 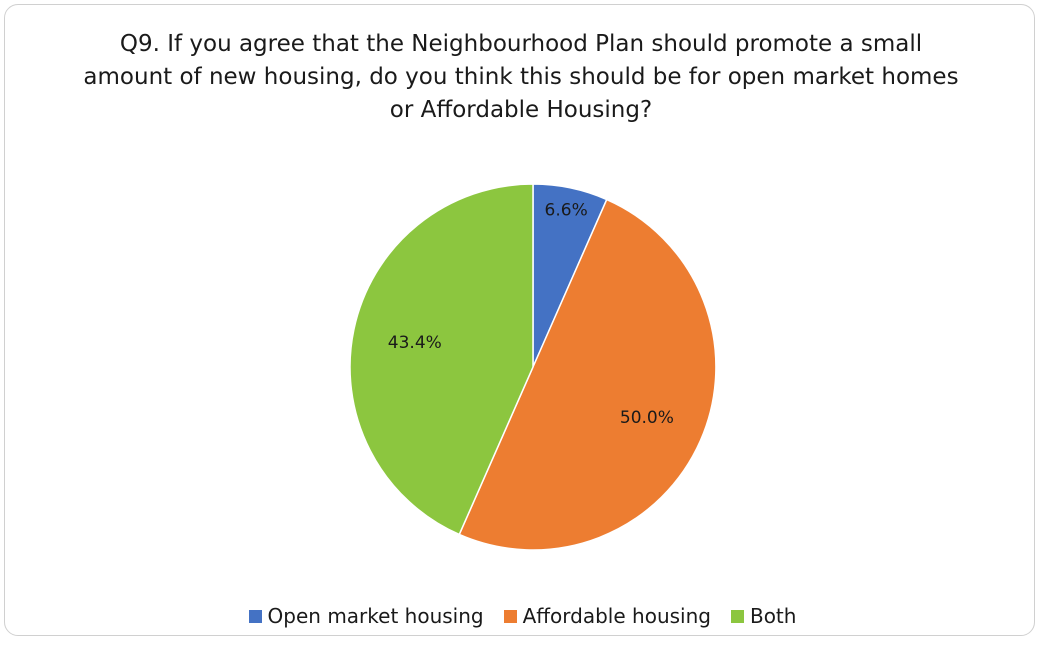 What do you see at coordinates (510, 616) in the screenshot?
I see `legend-swatch-affordable-housing` at bounding box center [510, 616].